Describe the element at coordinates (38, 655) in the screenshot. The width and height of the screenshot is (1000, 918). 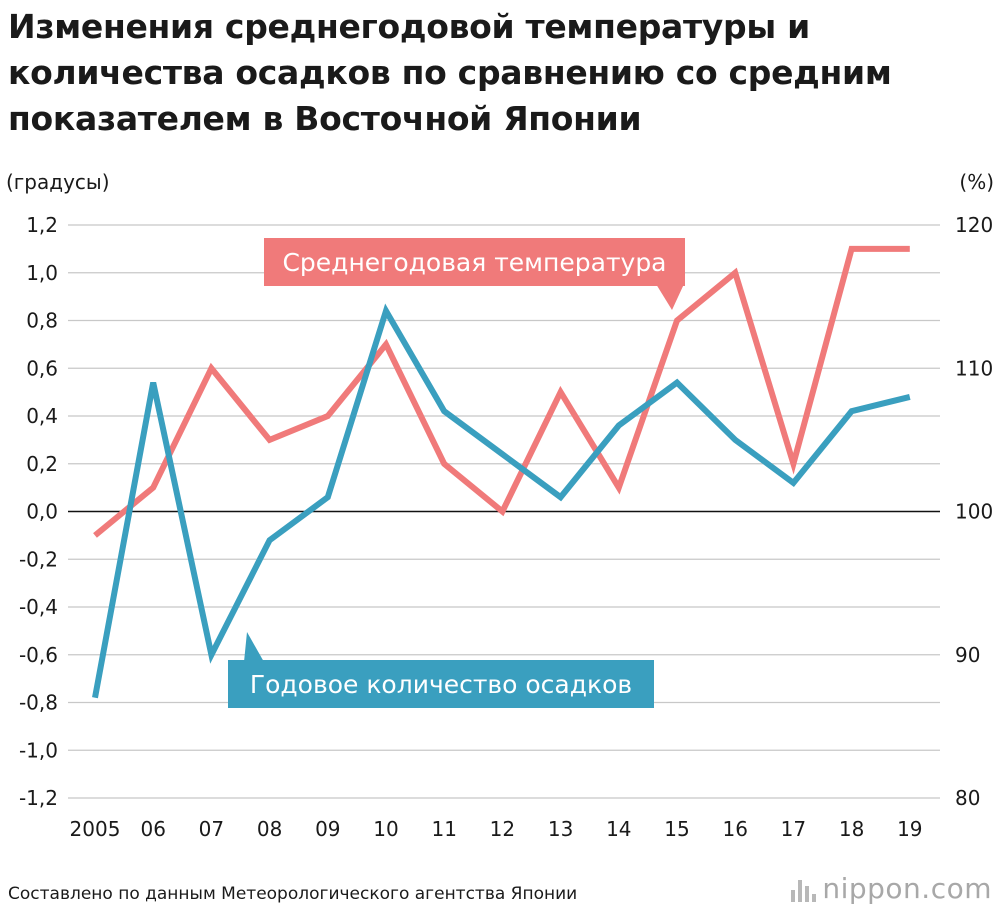
I see `left-tick-label: -0,6` at that location.